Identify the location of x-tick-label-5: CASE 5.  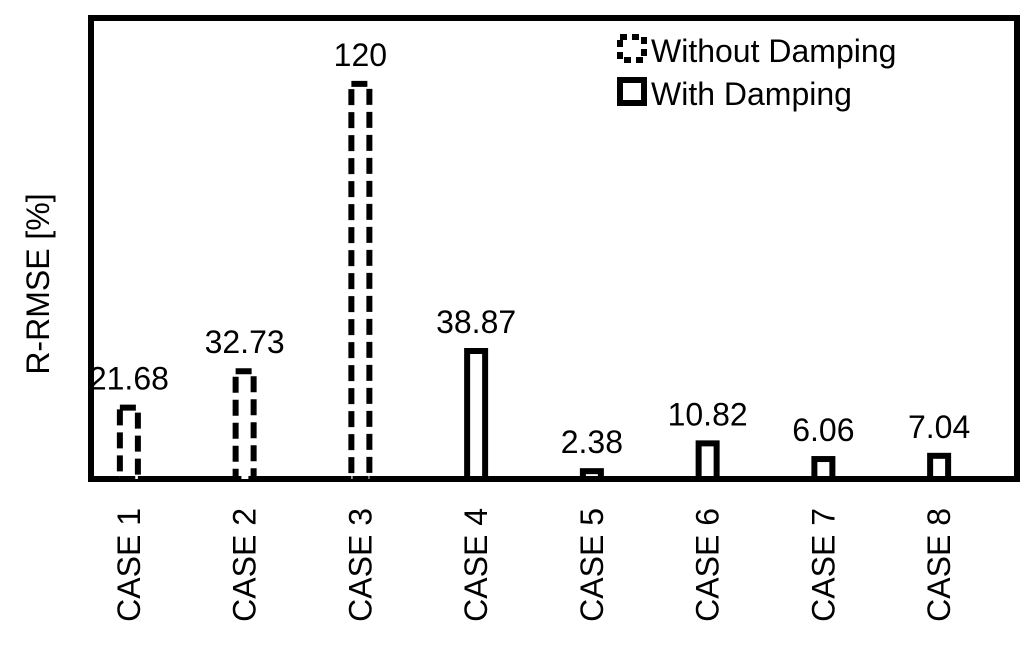
(592, 565).